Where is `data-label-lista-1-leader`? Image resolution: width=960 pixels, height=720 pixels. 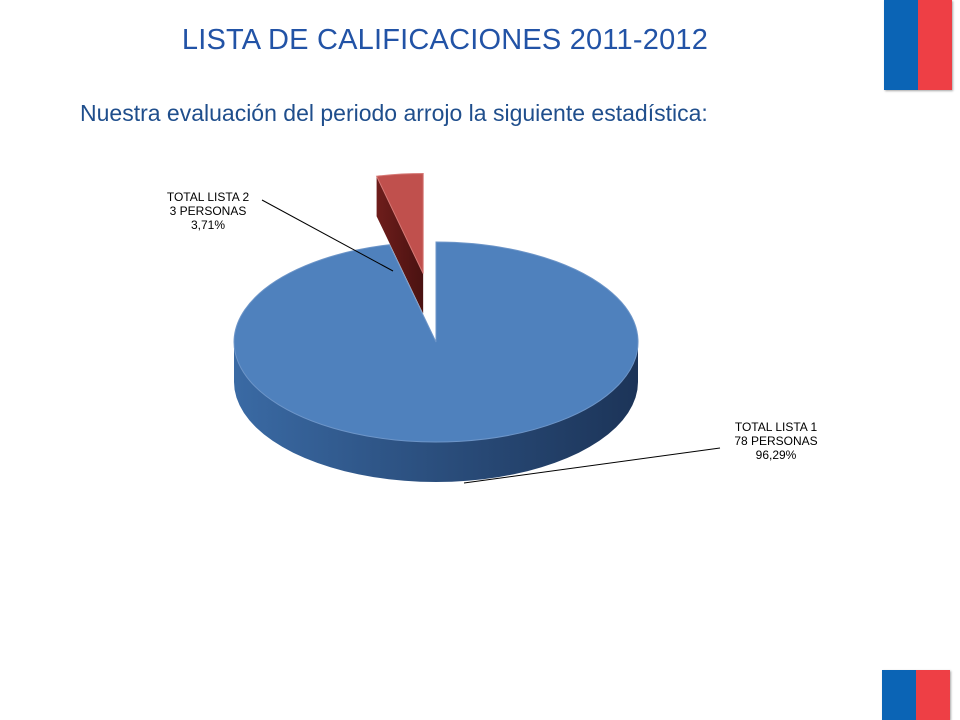
data-label-lista-1-leader is located at coordinates (592, 465).